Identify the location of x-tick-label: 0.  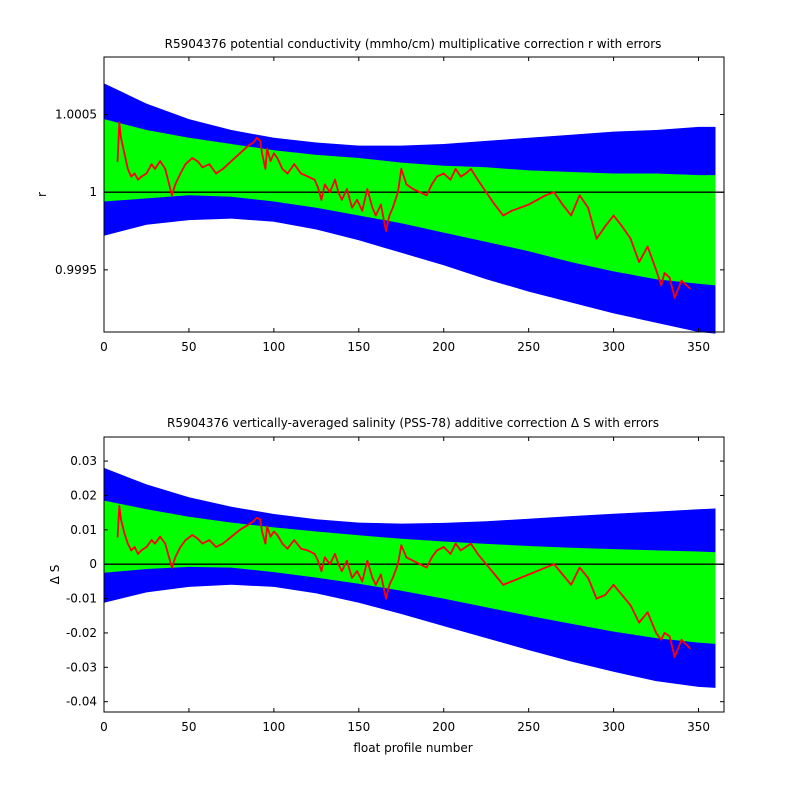
(104, 347).